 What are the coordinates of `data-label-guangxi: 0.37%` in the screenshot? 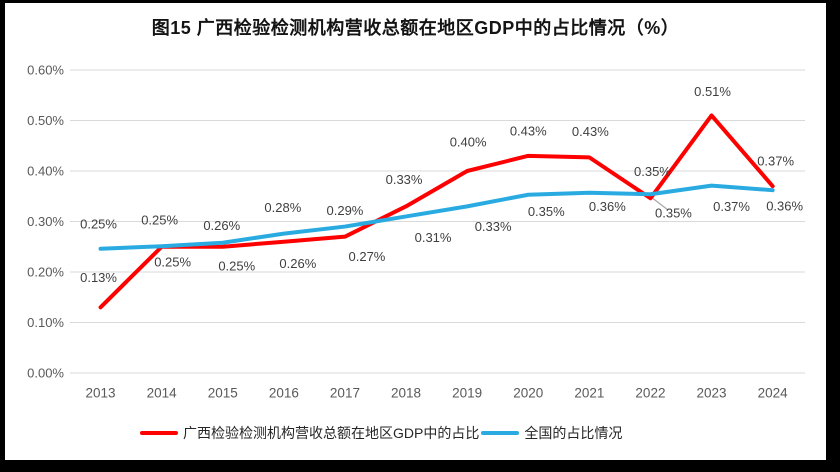 It's located at (775, 161).